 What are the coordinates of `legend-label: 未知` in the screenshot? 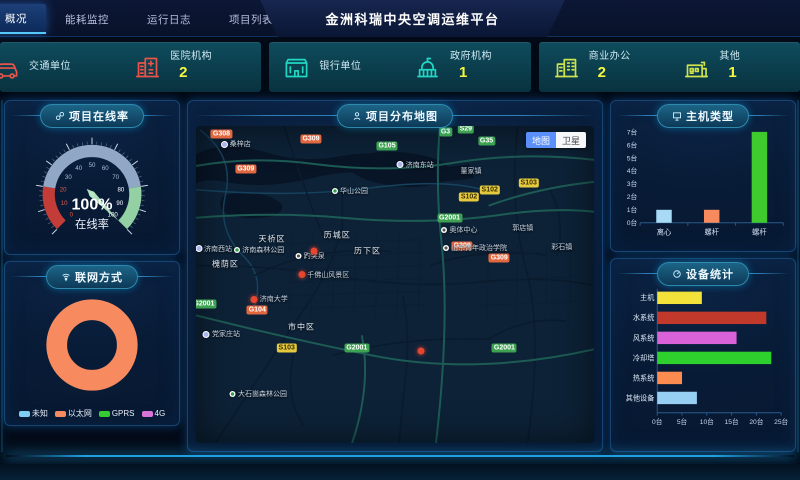 It's located at (39, 413).